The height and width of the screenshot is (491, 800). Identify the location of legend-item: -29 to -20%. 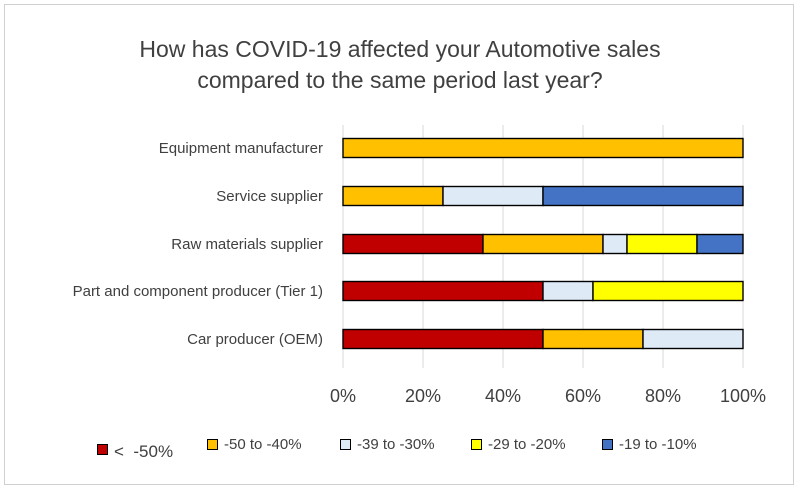
(518, 444).